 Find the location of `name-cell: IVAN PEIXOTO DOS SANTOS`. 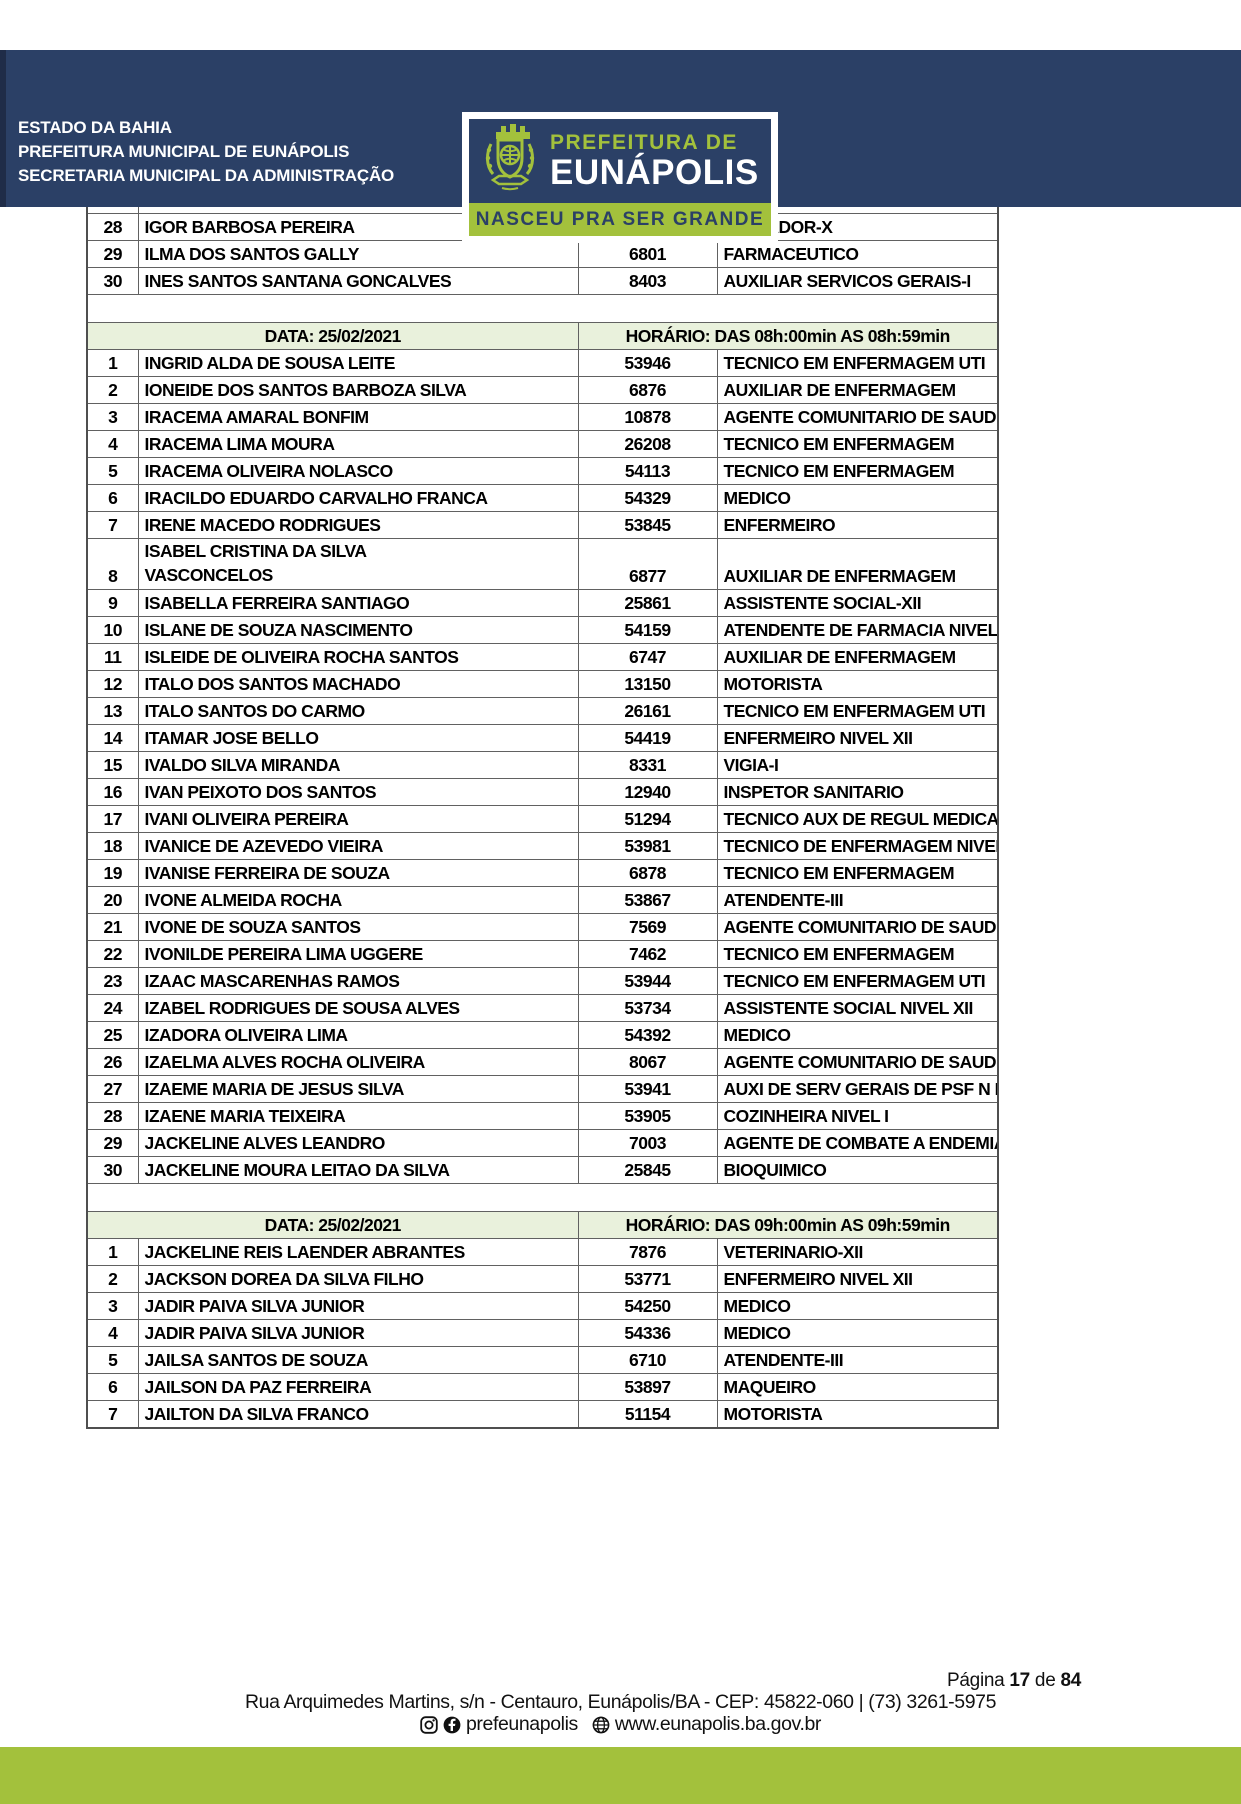

name-cell: IVAN PEIXOTO DOS SANTOS is located at coordinates (358, 792).